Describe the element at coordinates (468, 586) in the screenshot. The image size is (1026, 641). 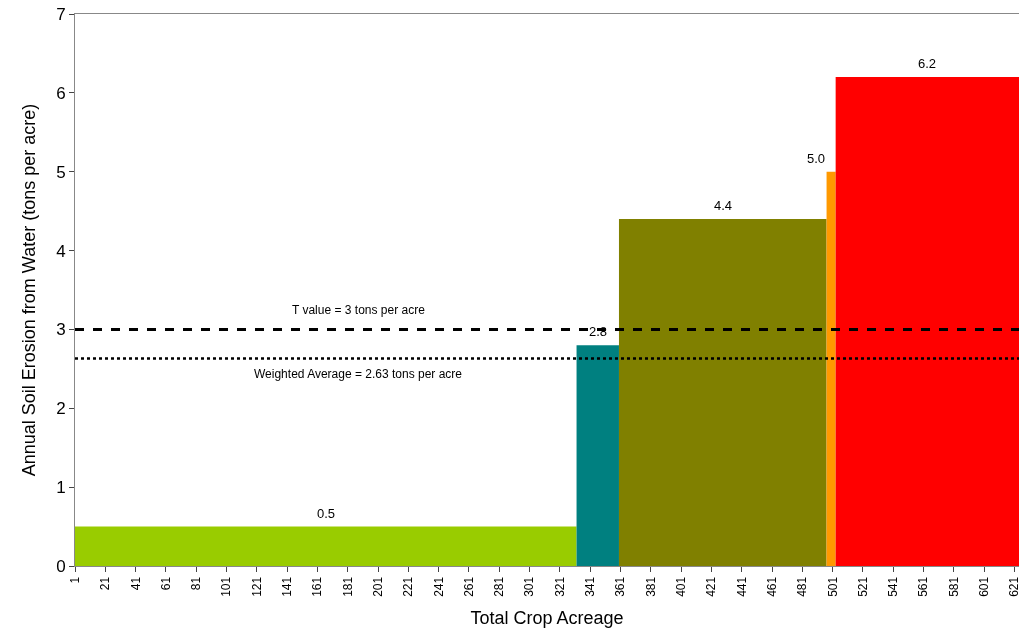
I see `x-tick-label: 261` at that location.